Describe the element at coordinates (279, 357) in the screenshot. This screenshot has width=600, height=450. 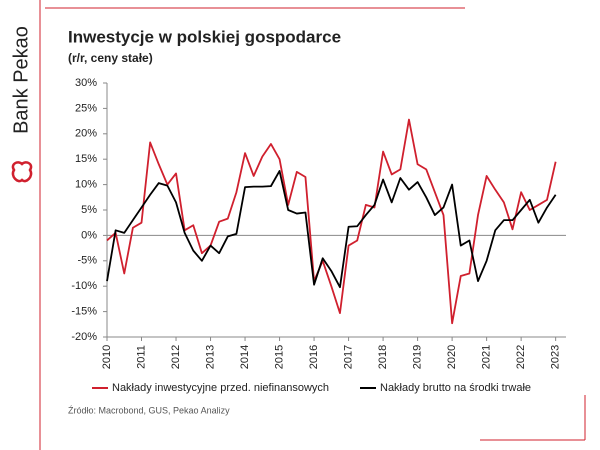
I see `x-tick-label: 2015` at that location.